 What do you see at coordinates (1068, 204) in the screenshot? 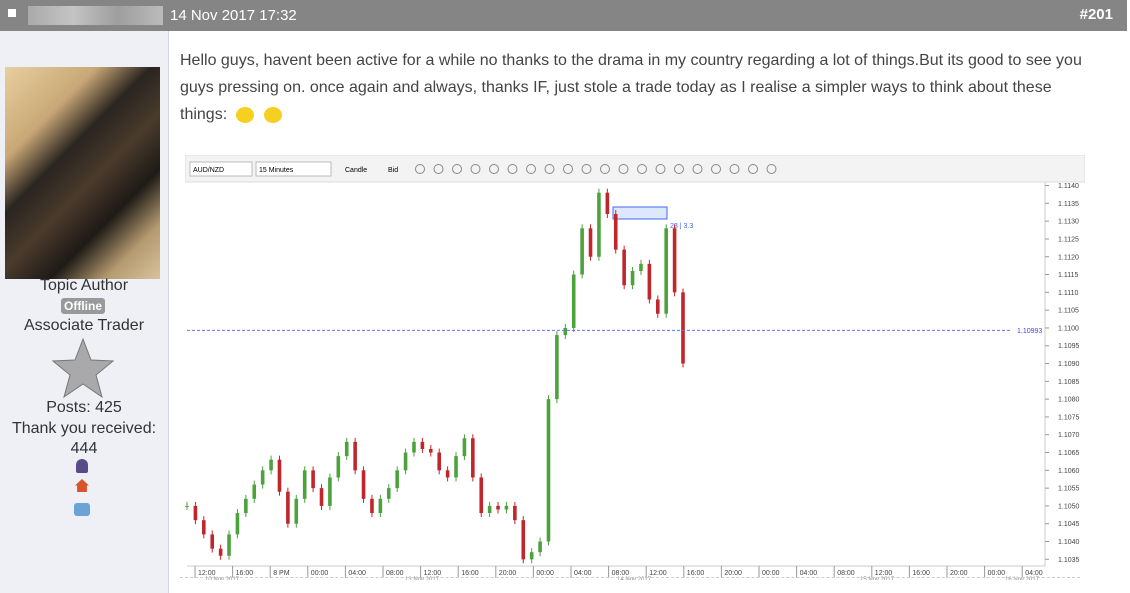
I see `y-tick-label: 1.1135` at bounding box center [1068, 204].